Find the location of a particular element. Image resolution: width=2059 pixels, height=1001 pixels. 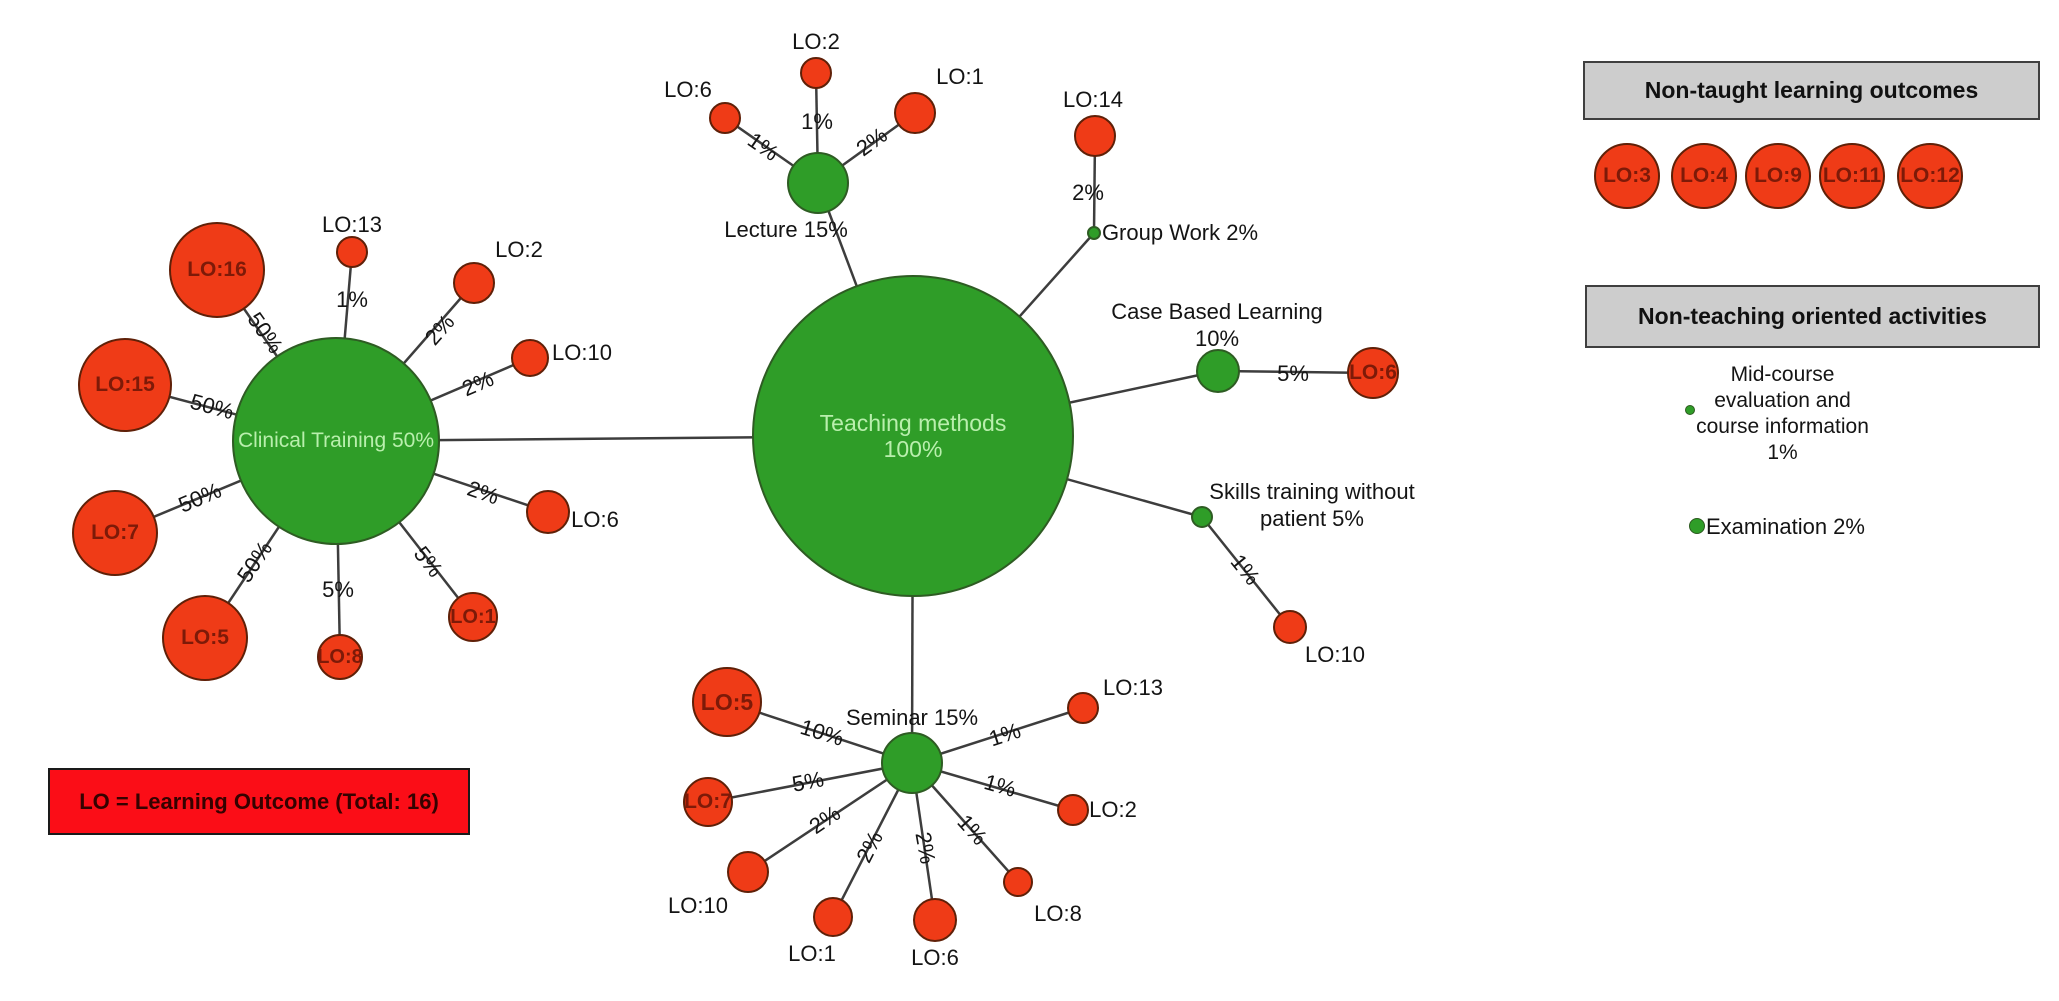

edge-clinical-clinical-lo2 is located at coordinates (405, 362).